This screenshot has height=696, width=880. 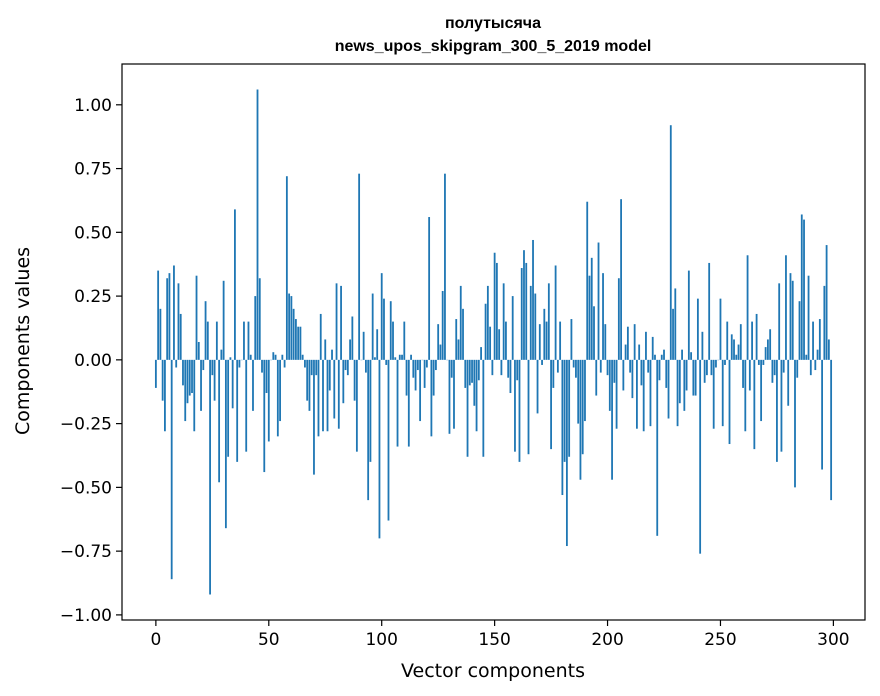 What do you see at coordinates (93, 297) in the screenshot?
I see `y-tick-label: 0.25` at bounding box center [93, 297].